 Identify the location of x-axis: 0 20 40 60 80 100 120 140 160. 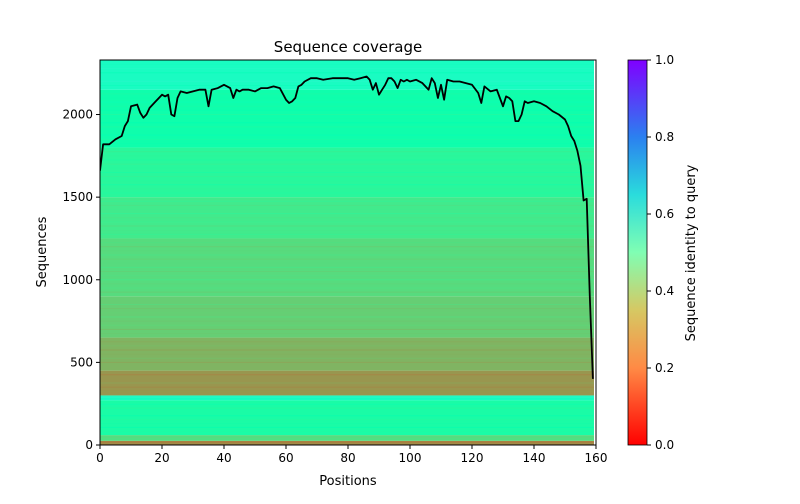
(351, 455).